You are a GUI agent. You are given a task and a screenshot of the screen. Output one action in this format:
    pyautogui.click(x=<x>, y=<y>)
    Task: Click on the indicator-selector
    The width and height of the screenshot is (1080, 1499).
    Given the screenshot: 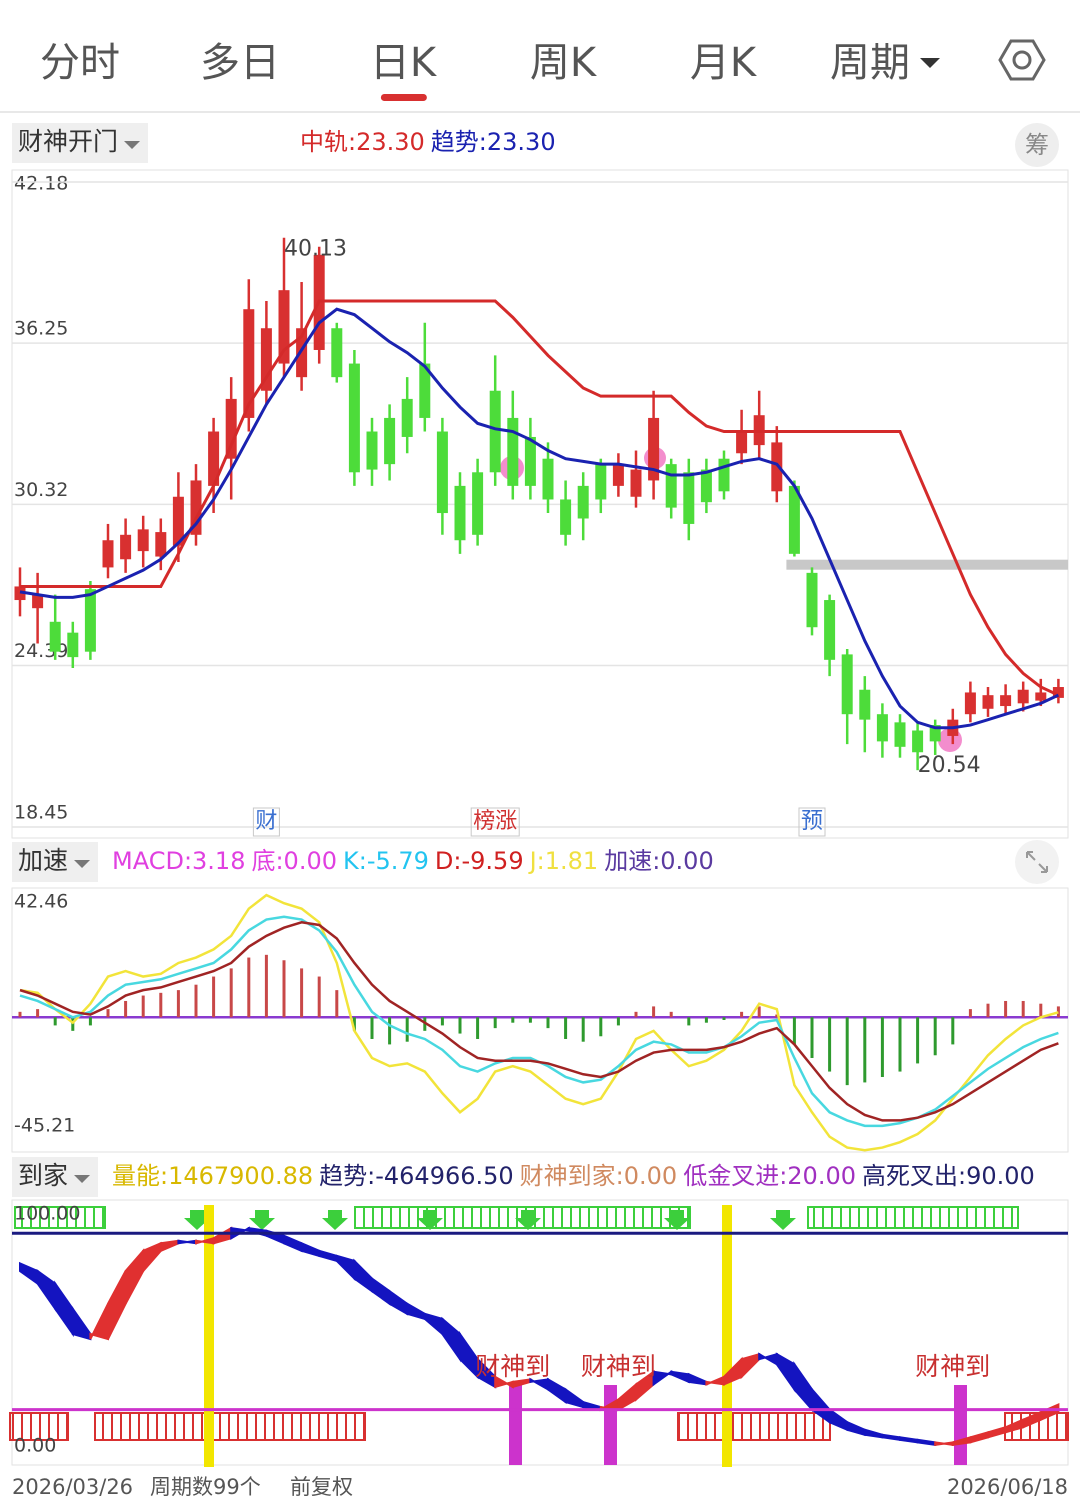 What is the action you would take?
    pyautogui.click(x=80, y=143)
    